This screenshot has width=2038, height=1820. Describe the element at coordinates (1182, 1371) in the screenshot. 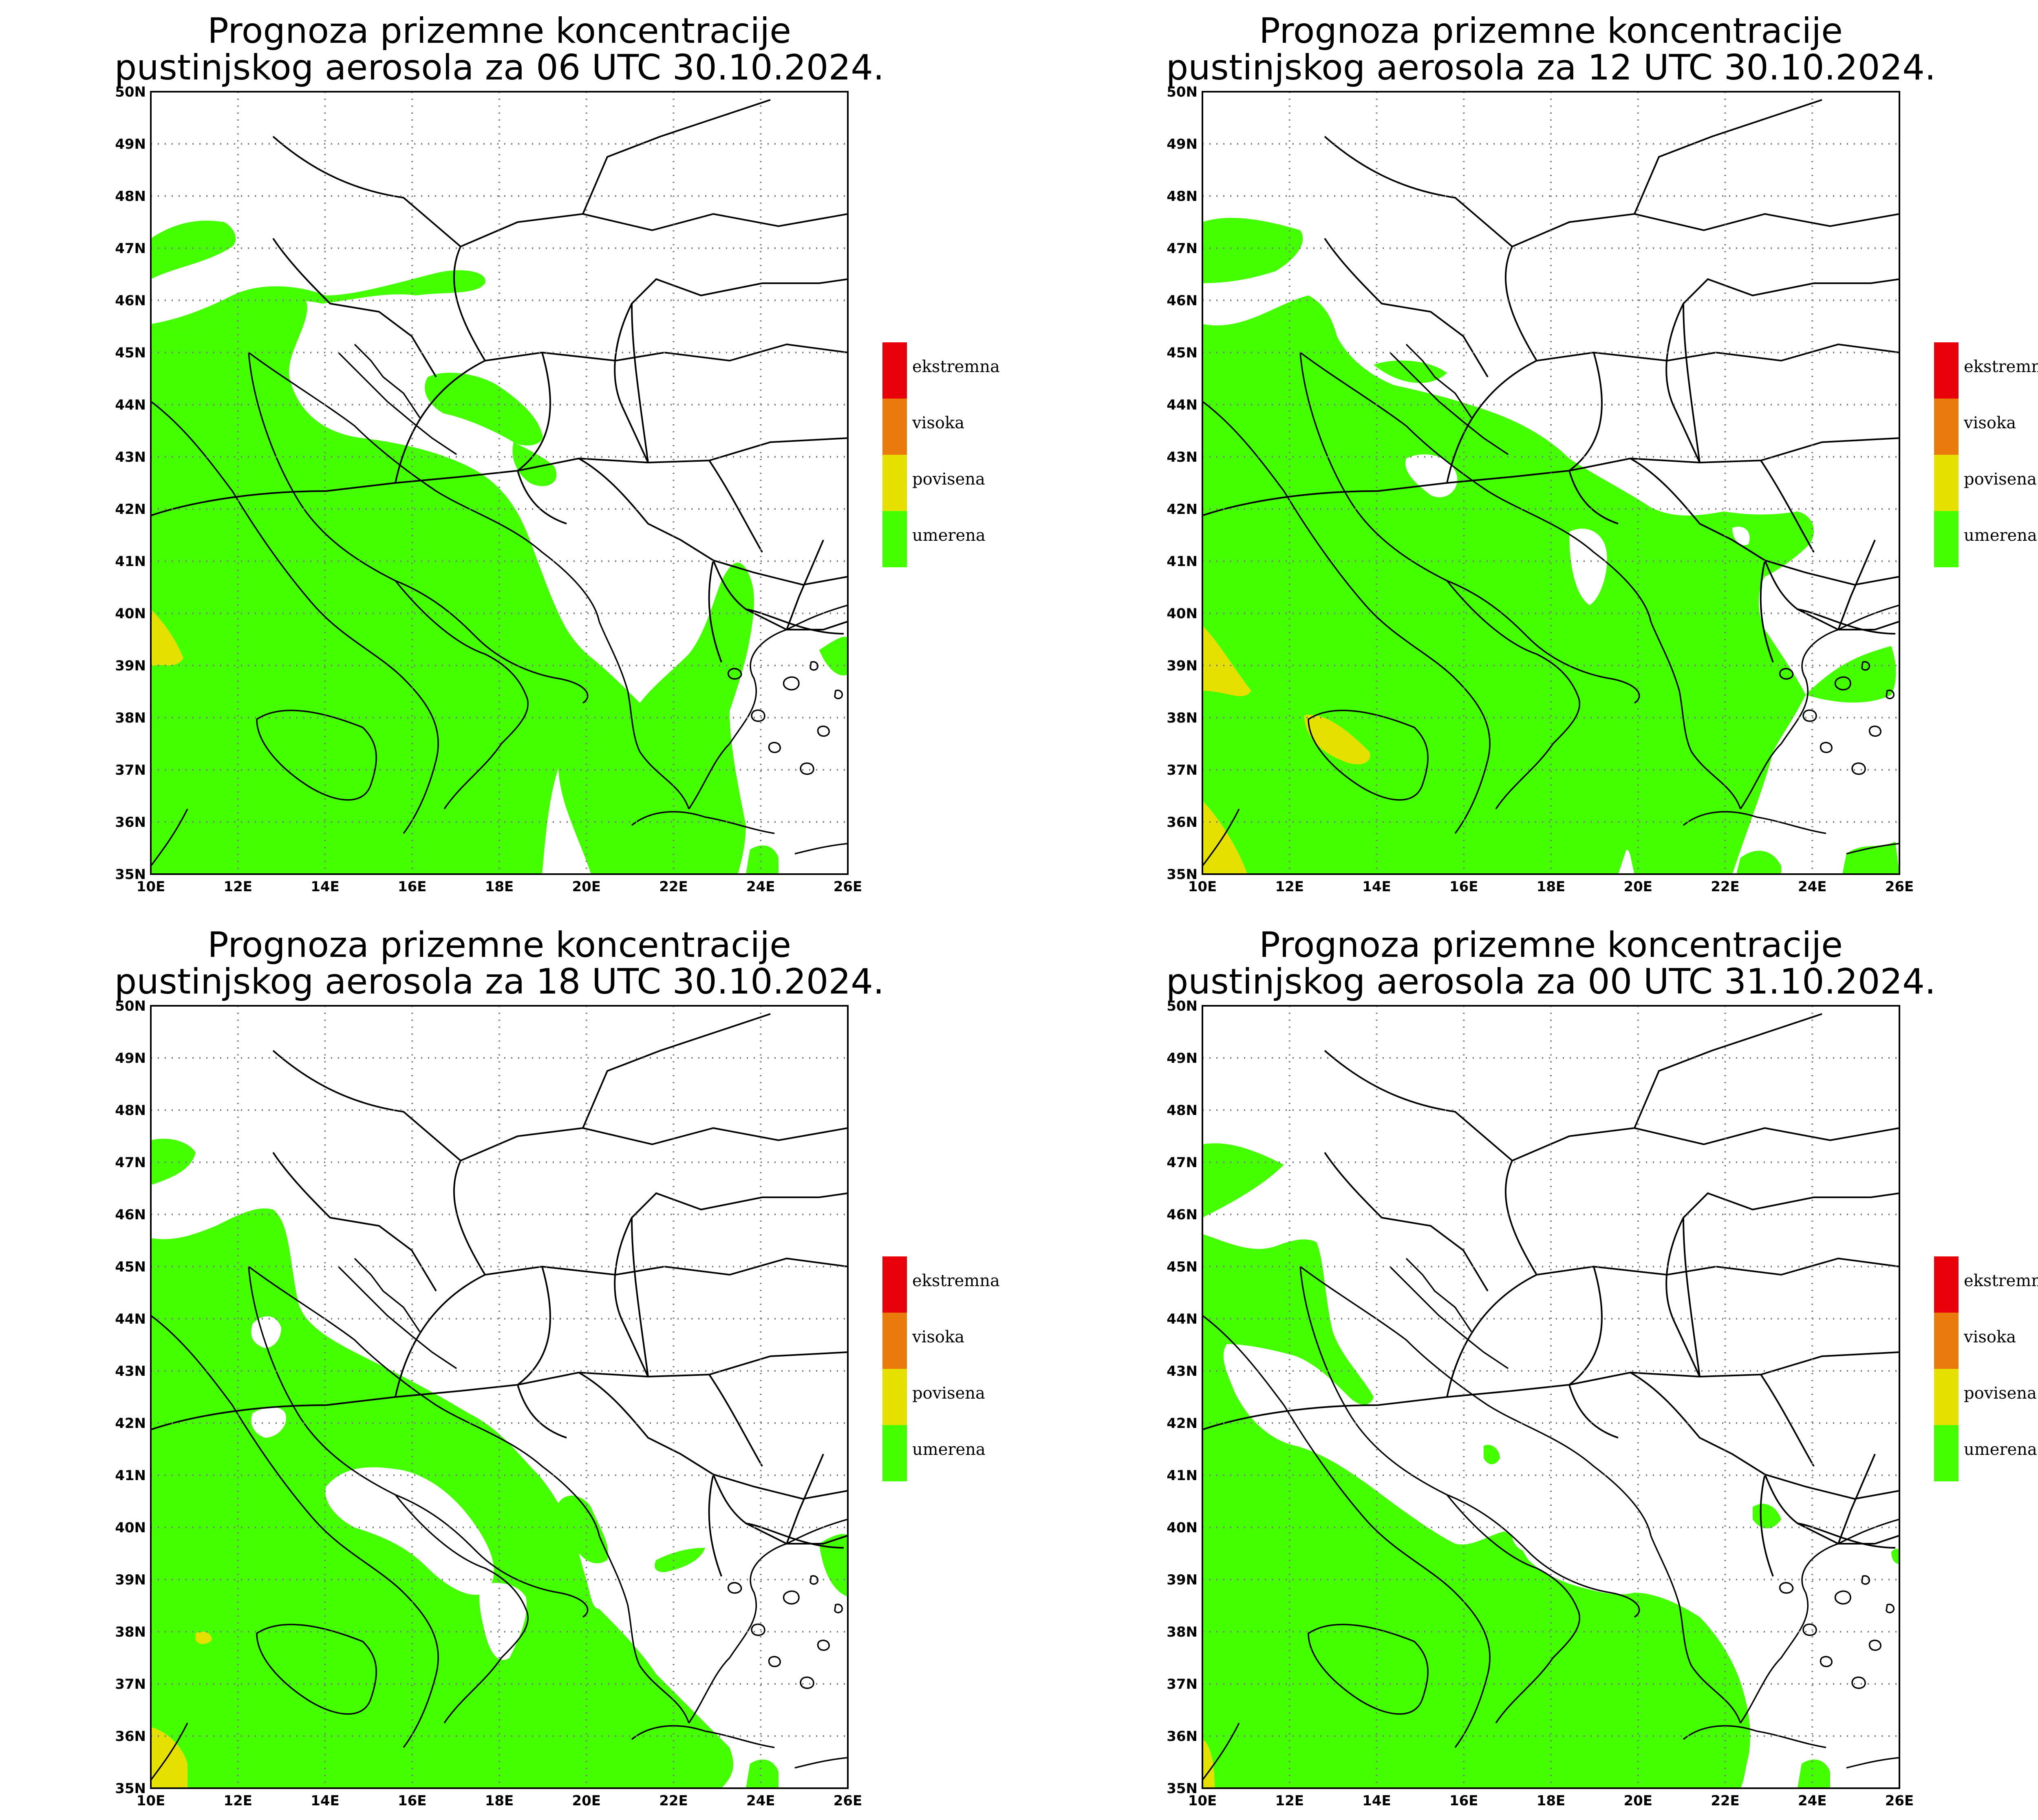

I see `lat-label: 43N` at that location.